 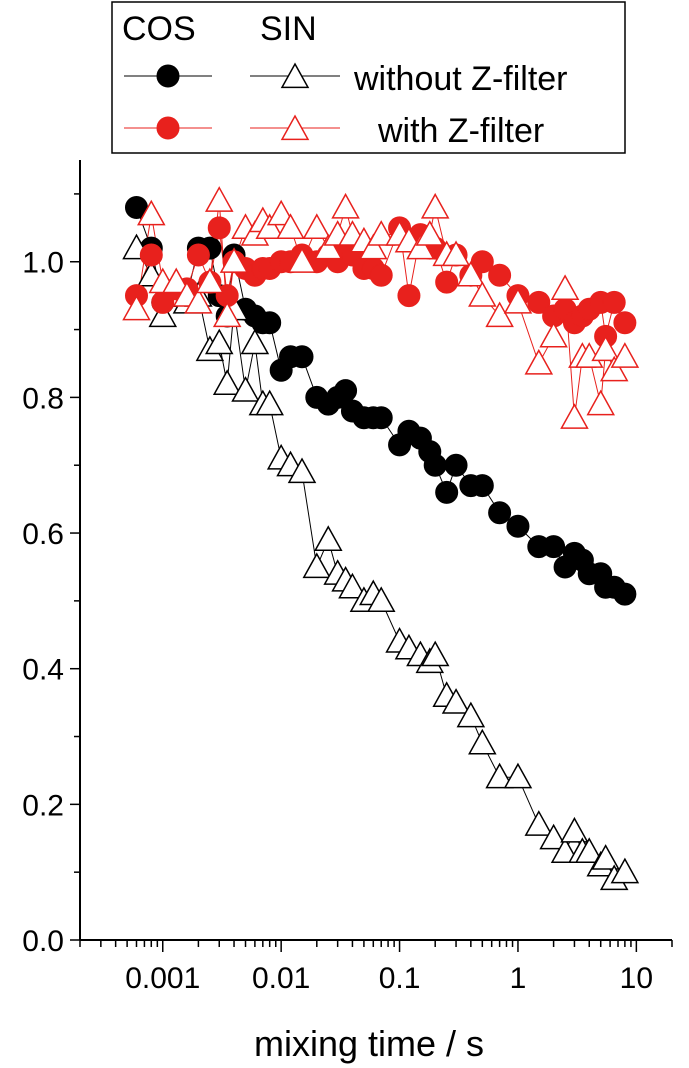 I want to click on x-tick-label: 10, so click(x=636, y=978).